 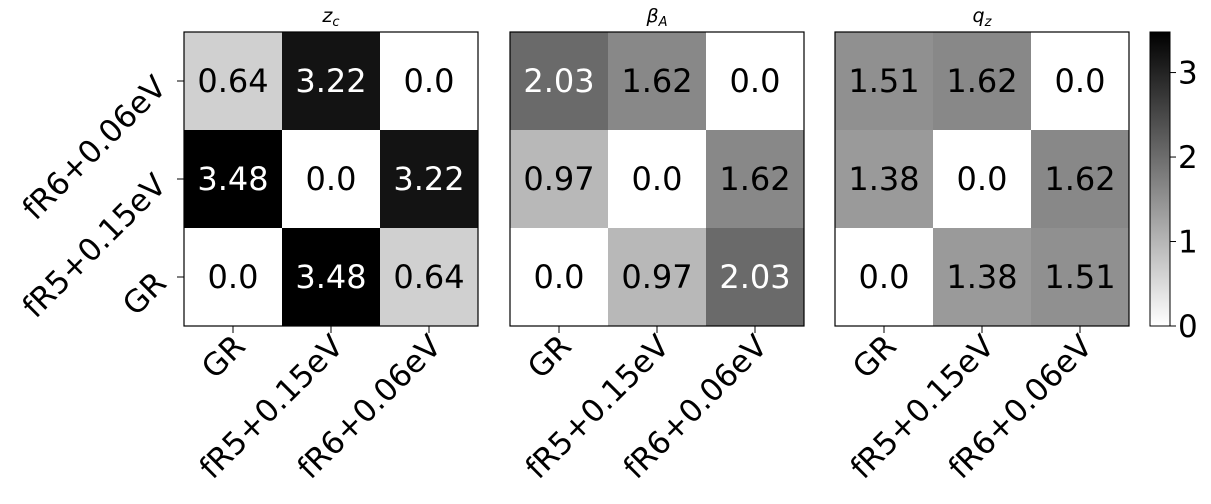 What do you see at coordinates (1188, 74) in the screenshot?
I see `colorbar-tick-label: 3` at bounding box center [1188, 74].